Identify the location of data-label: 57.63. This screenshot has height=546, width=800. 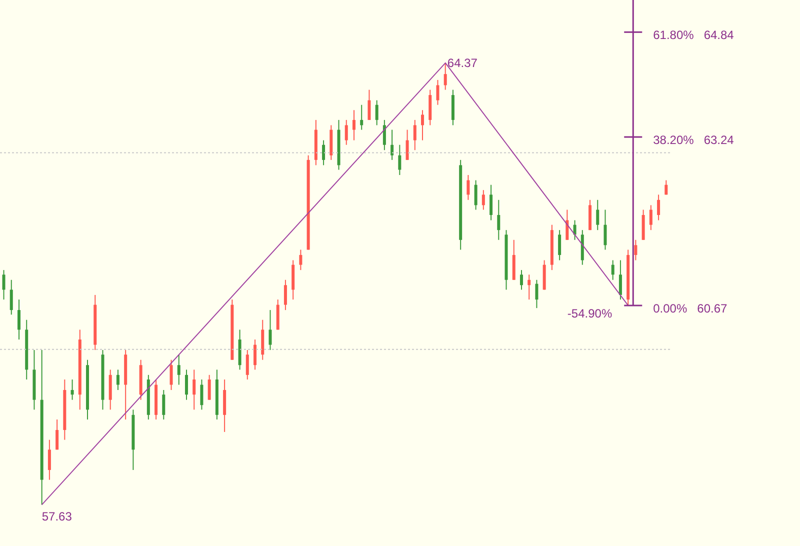
(57, 517).